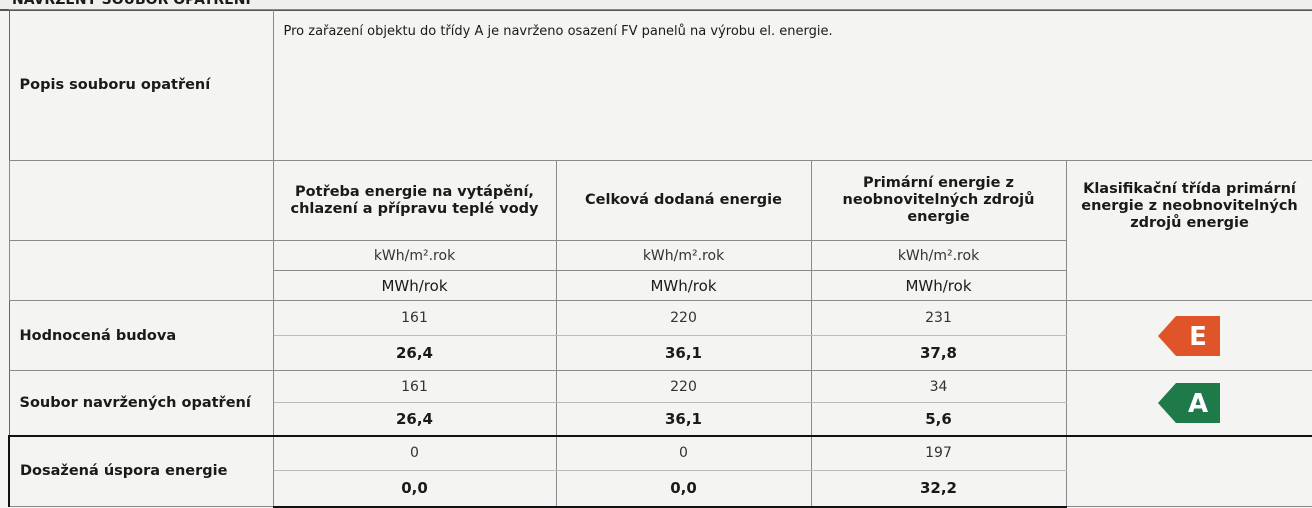 The image size is (1312, 508). I want to click on description-label: Popis souboru opatření, so click(141, 85).